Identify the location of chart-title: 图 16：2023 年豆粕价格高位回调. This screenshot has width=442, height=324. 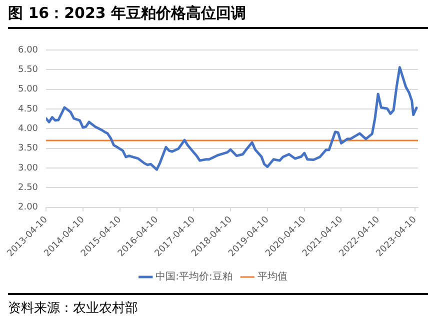
(218, 16).